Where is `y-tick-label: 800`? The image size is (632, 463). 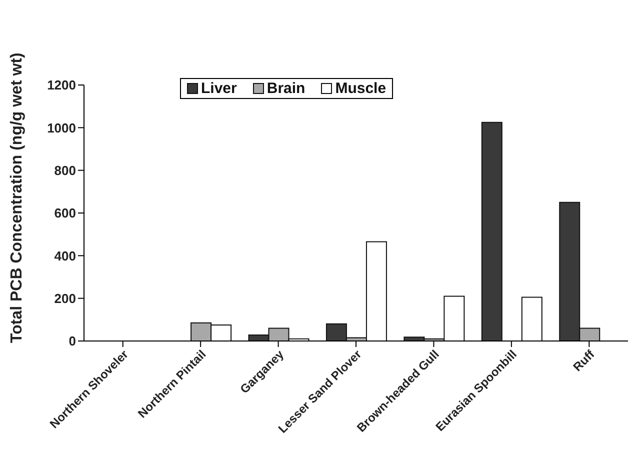 y-tick-label: 800 is located at coordinates (65, 170).